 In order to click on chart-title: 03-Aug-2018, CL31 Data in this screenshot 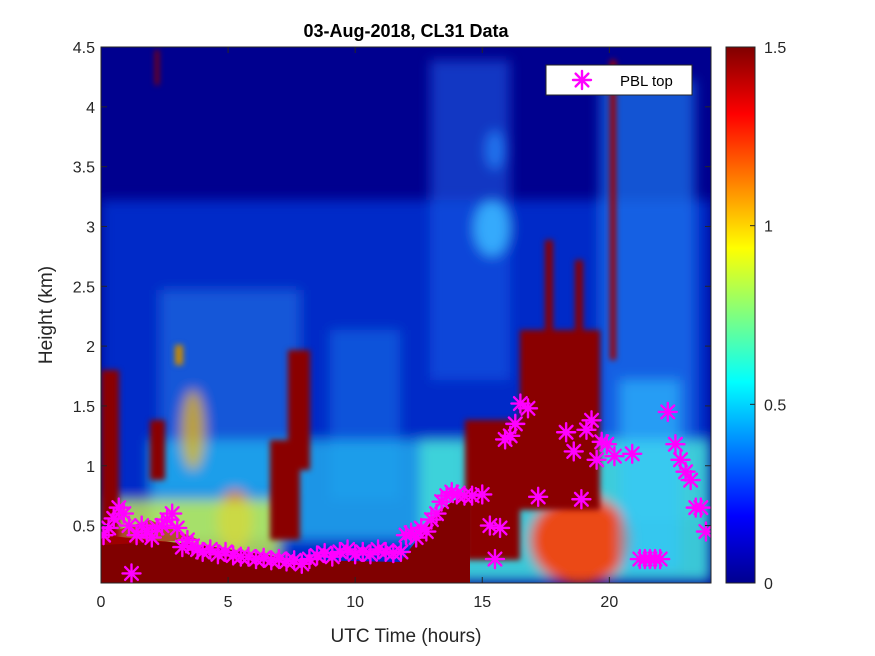, I will do `click(406, 31)`.